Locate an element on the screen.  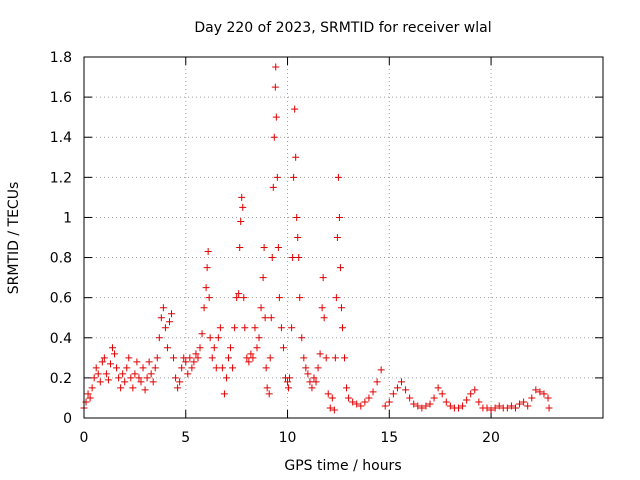
y-tick-label: 1.2 is located at coordinates (61, 178).